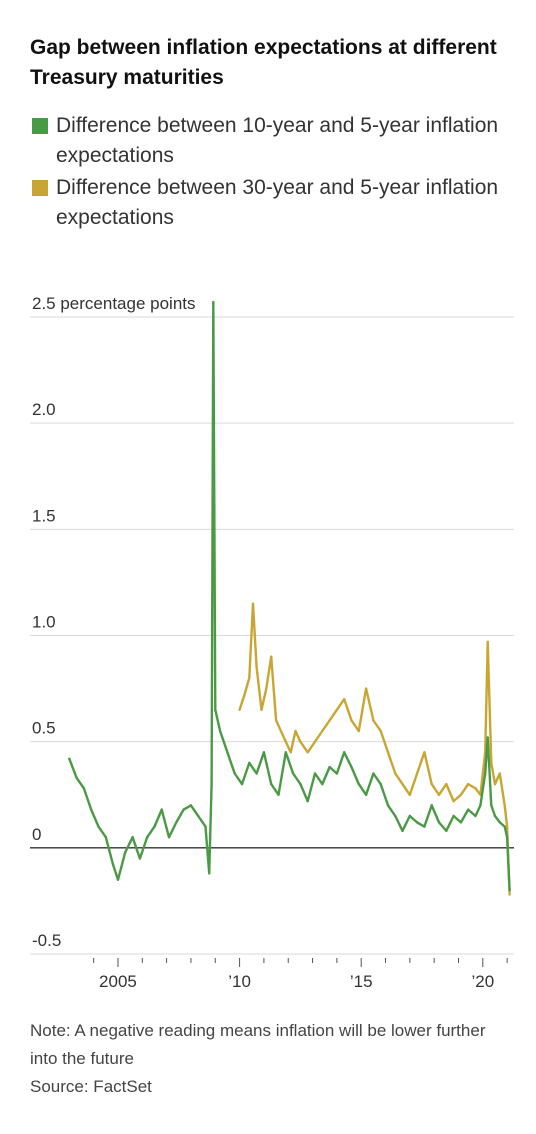  What do you see at coordinates (44, 728) in the screenshot?
I see `y-tick-label: 0.5` at bounding box center [44, 728].